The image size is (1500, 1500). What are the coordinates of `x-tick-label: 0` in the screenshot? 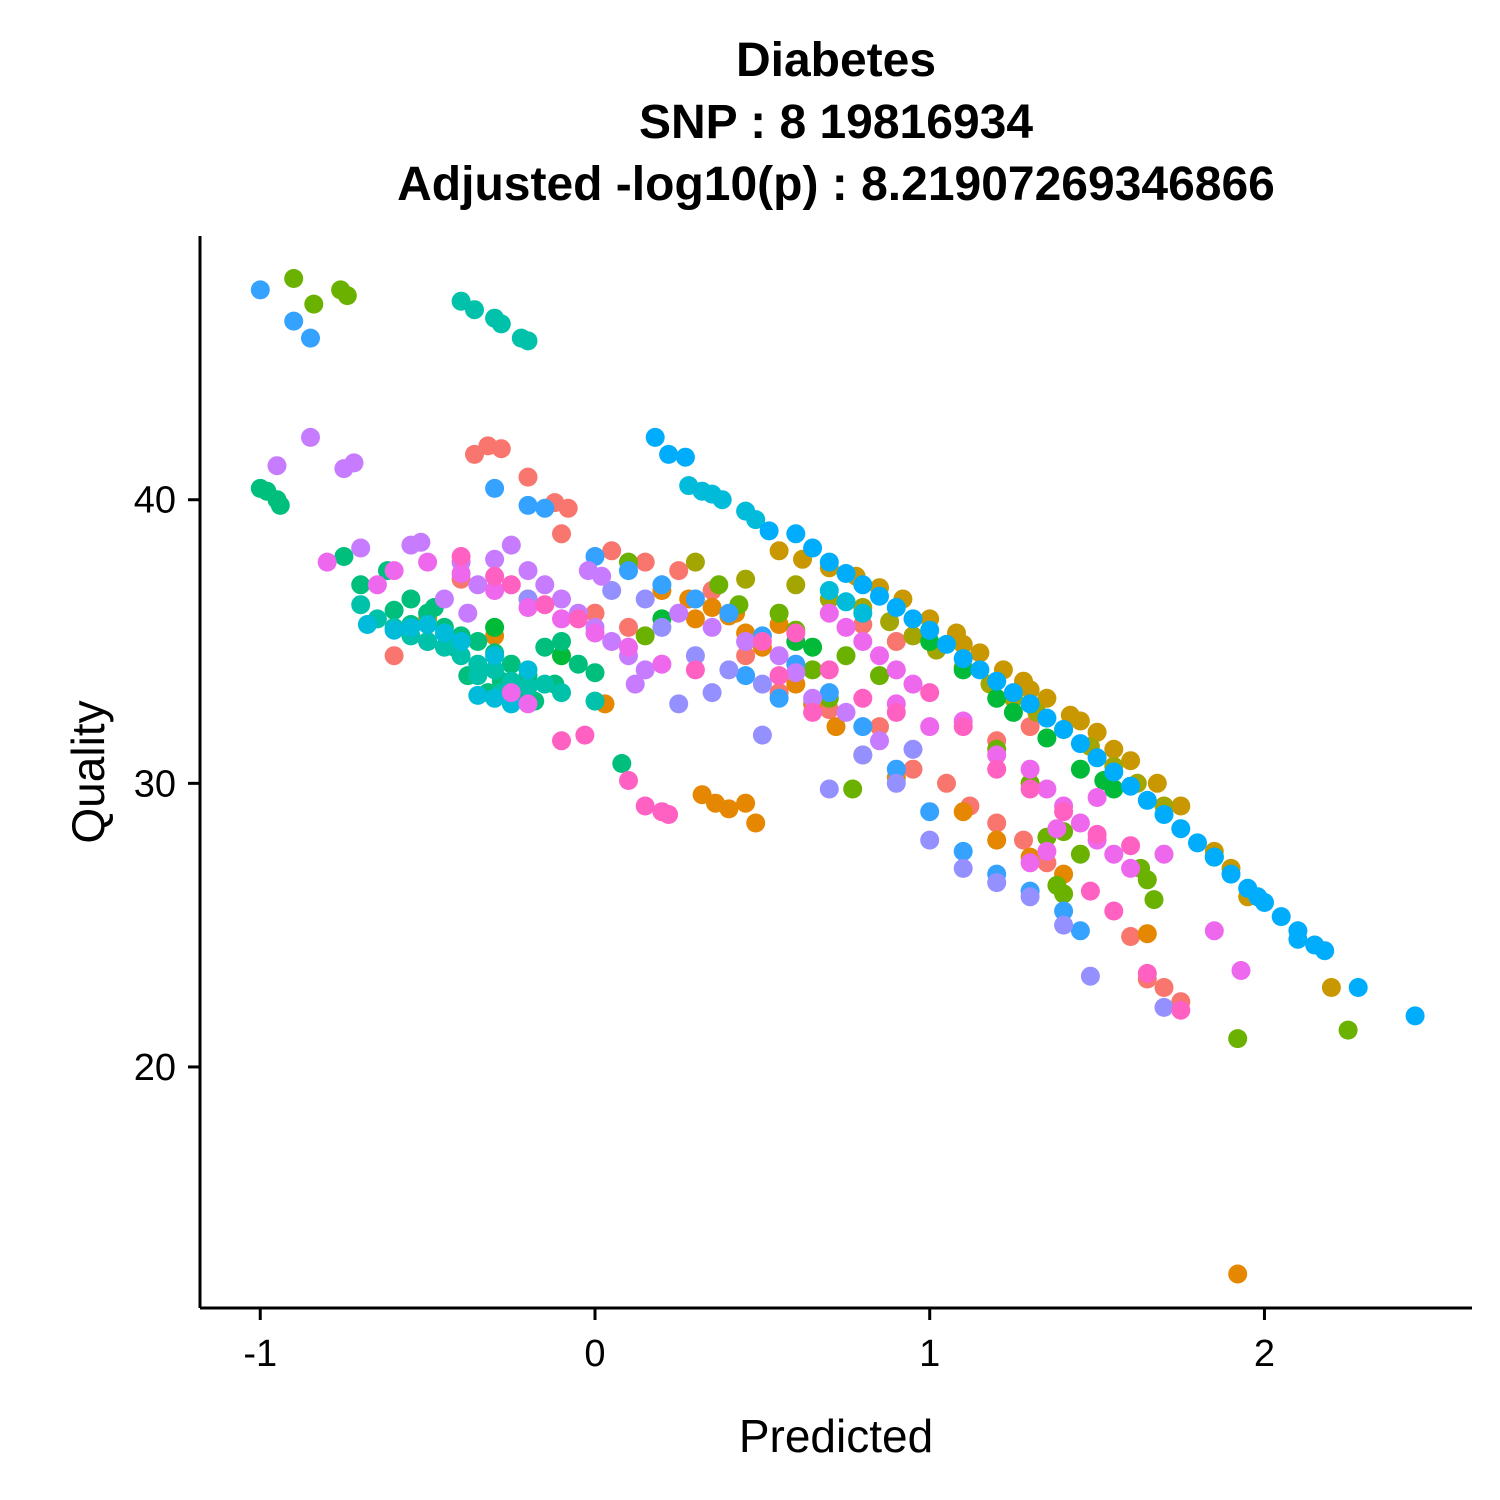 It's located at (594, 1354).